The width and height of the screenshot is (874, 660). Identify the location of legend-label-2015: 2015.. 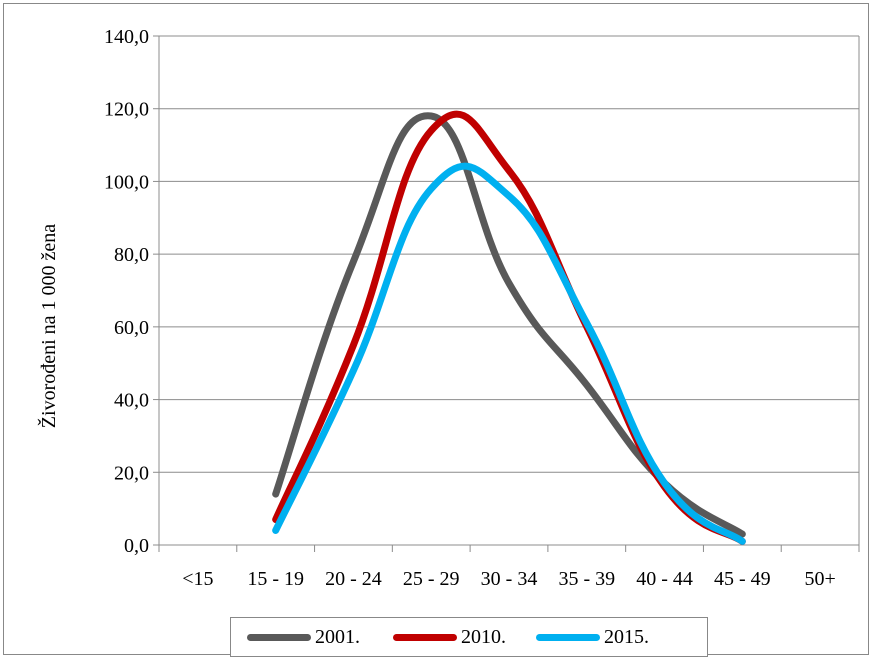
(626, 636).